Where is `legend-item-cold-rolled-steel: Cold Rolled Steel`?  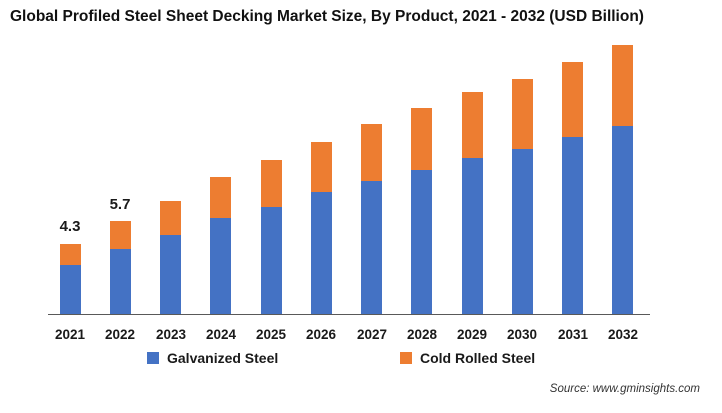
legend-item-cold-rolled-steel: Cold Rolled Steel is located at coordinates (467, 358).